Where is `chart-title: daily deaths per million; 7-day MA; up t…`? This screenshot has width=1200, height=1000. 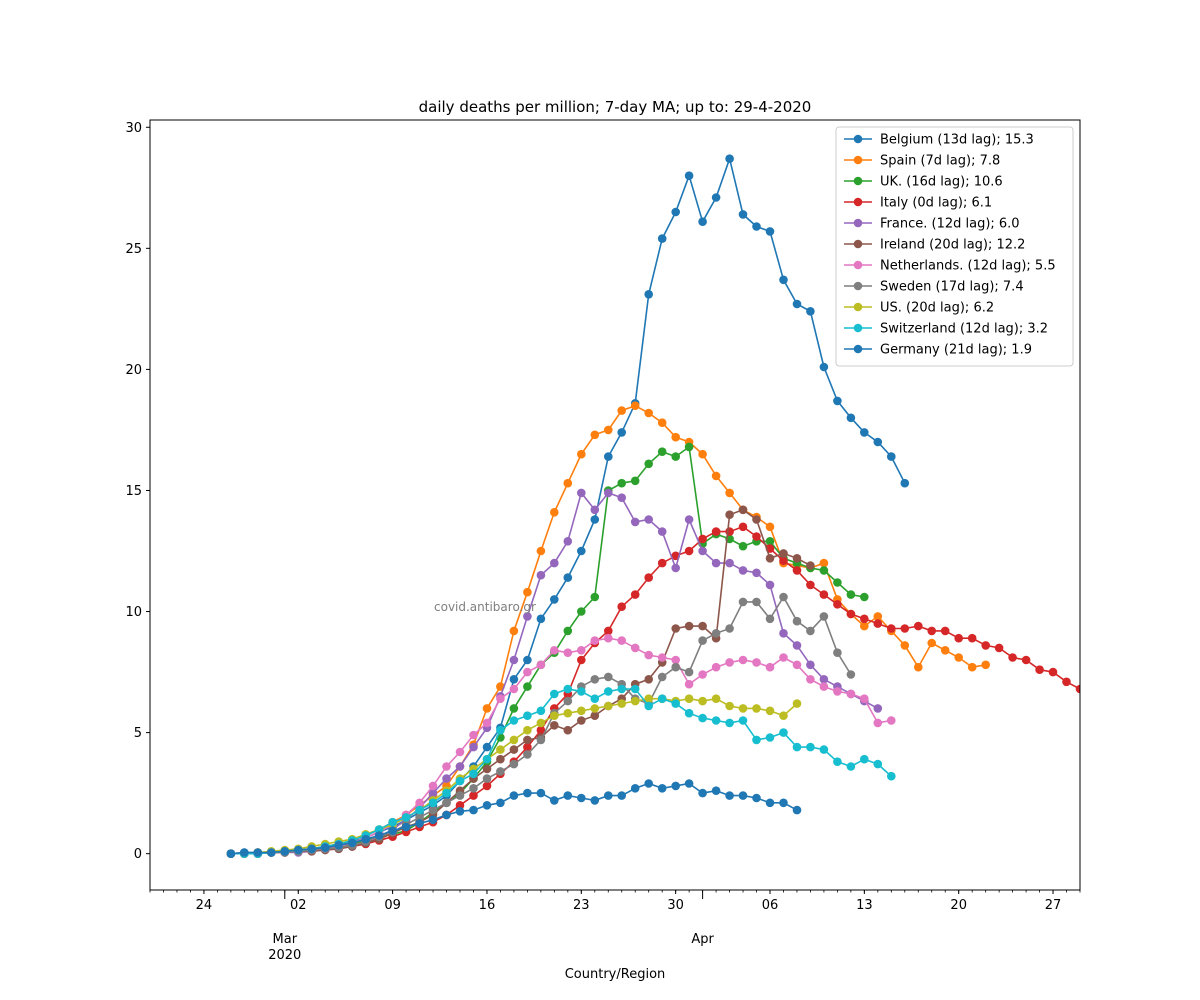
chart-title: daily deaths per million; 7-day MA; up t… is located at coordinates (615, 107).